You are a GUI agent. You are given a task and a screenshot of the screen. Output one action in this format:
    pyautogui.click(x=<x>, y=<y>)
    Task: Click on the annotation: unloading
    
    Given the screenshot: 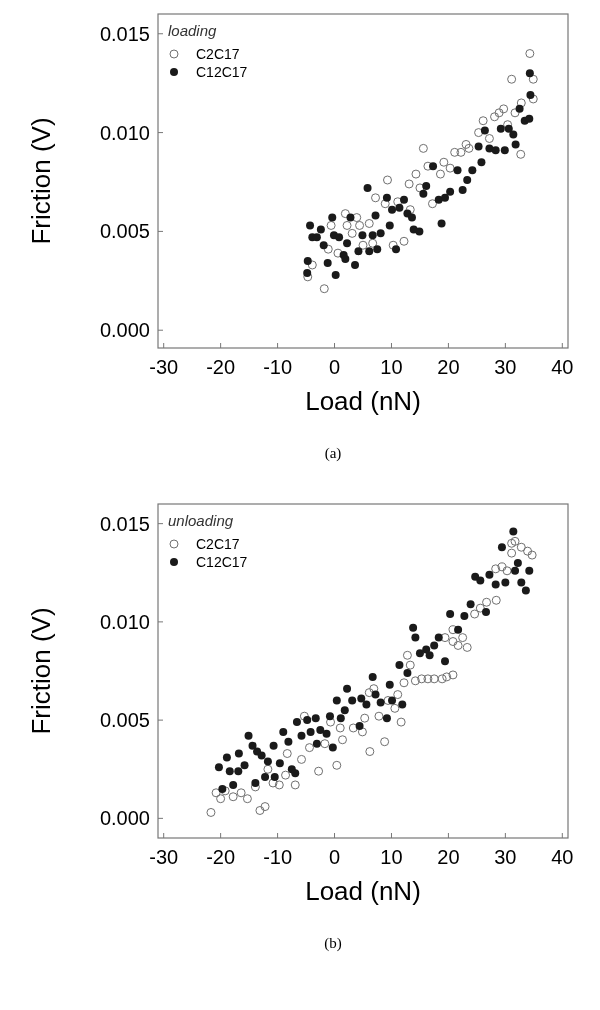 What is the action you would take?
    pyautogui.click(x=201, y=520)
    